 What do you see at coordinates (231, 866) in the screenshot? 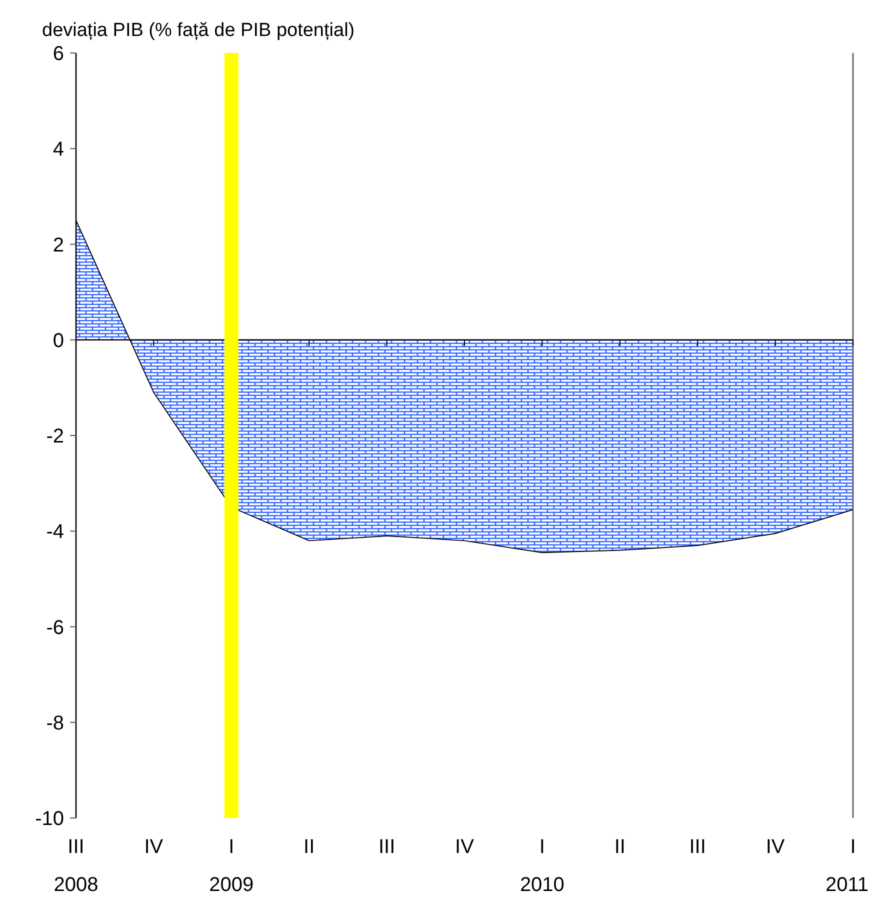
I see `x-tick-label: I 2009` at bounding box center [231, 866].